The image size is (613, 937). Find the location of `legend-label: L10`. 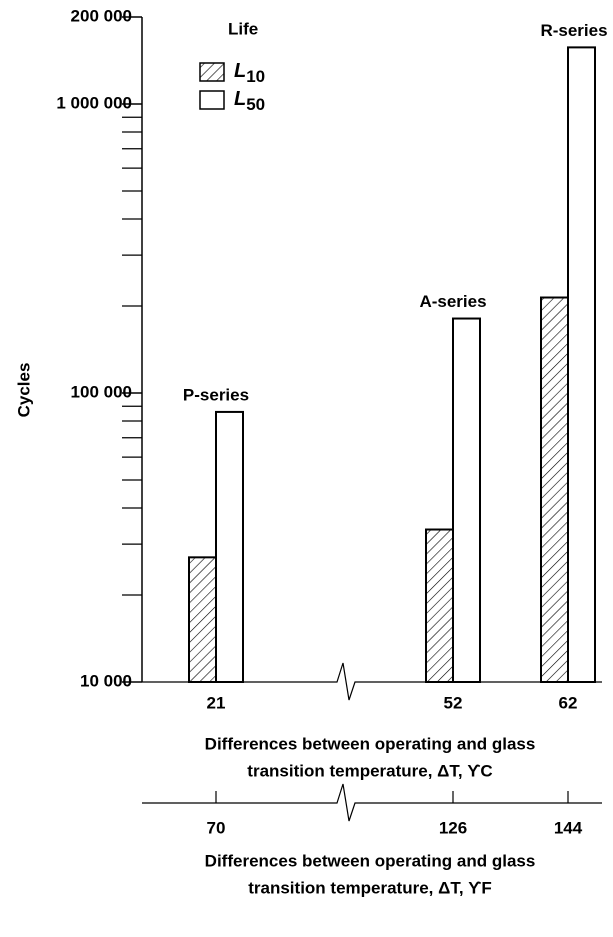

legend-label: L10 is located at coordinates (249, 73).